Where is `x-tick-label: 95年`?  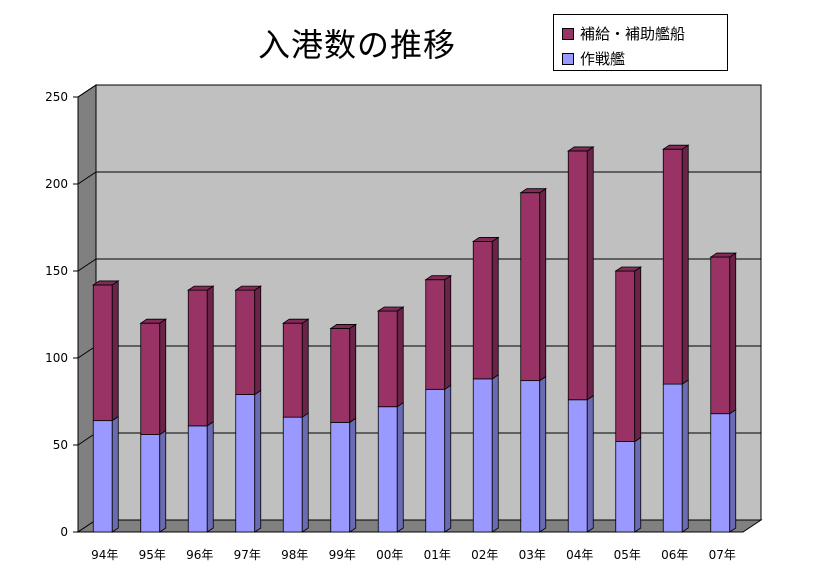 x-tick-label: 95年 is located at coordinates (152, 555).